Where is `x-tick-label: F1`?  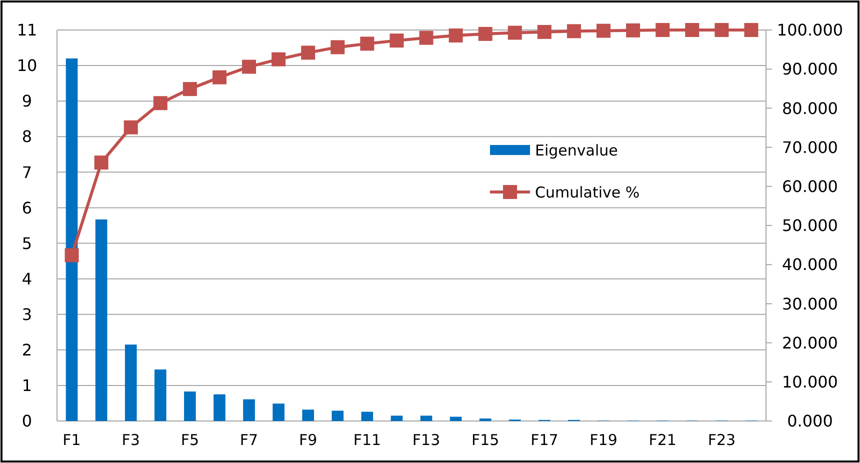 x-tick-label: F1 is located at coordinates (71, 440).